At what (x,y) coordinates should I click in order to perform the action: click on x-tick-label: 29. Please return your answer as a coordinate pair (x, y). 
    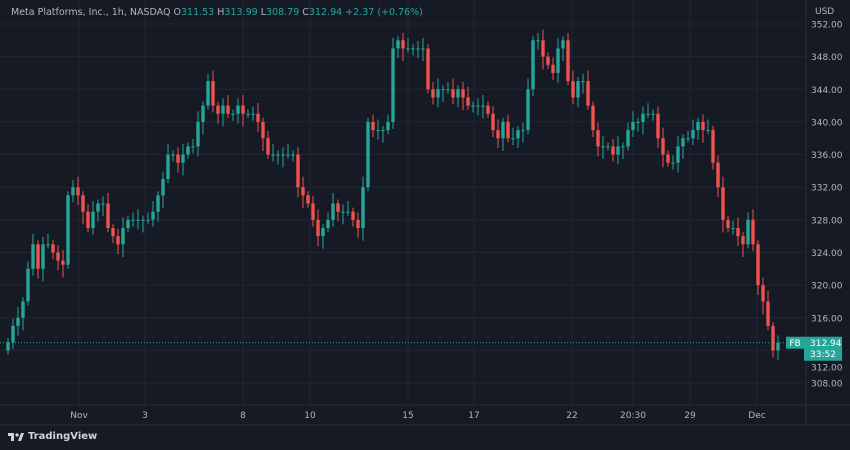
    Looking at the image, I should click on (690, 416).